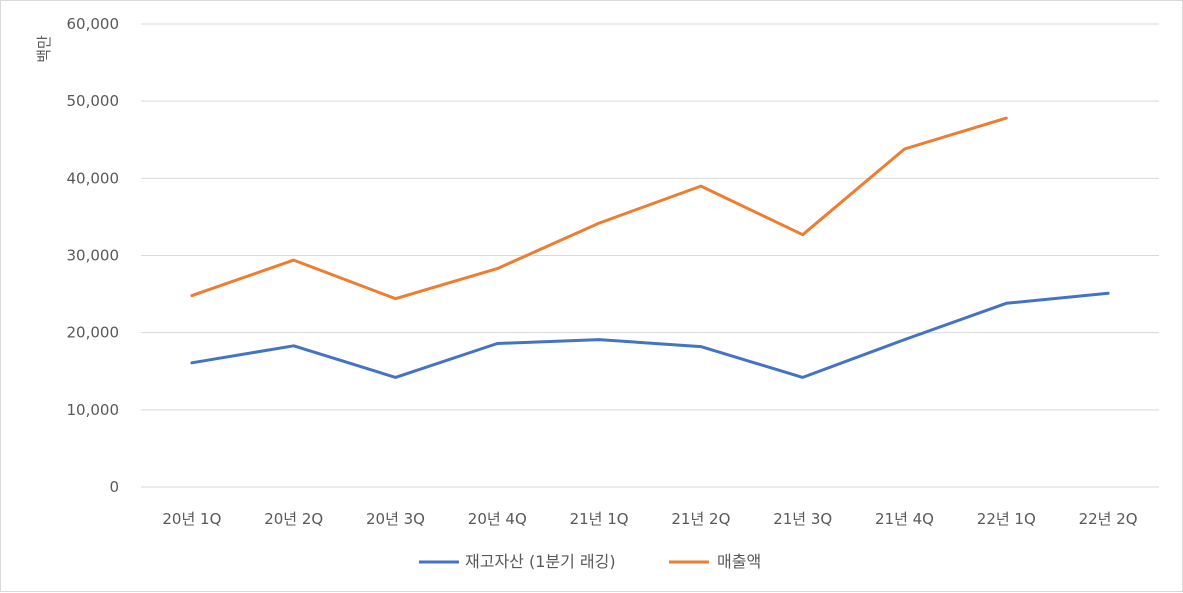  Describe the element at coordinates (497, 519) in the screenshot. I see `x-tick-label: 20년 4Q` at that location.